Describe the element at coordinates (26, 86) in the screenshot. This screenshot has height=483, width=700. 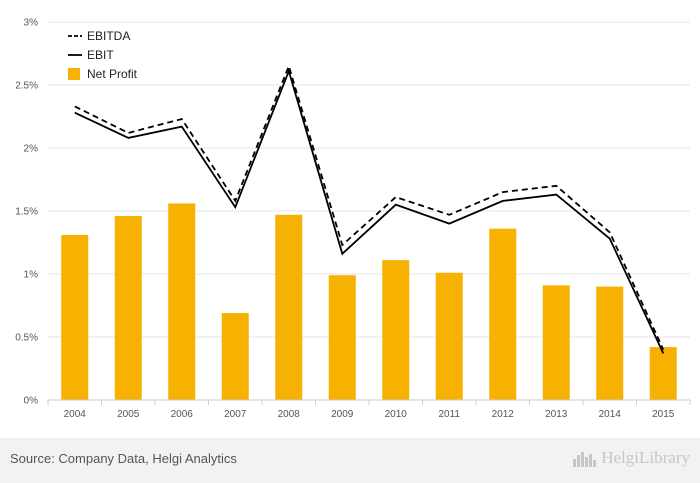
I see `y-tick-label: 2.5%` at that location.